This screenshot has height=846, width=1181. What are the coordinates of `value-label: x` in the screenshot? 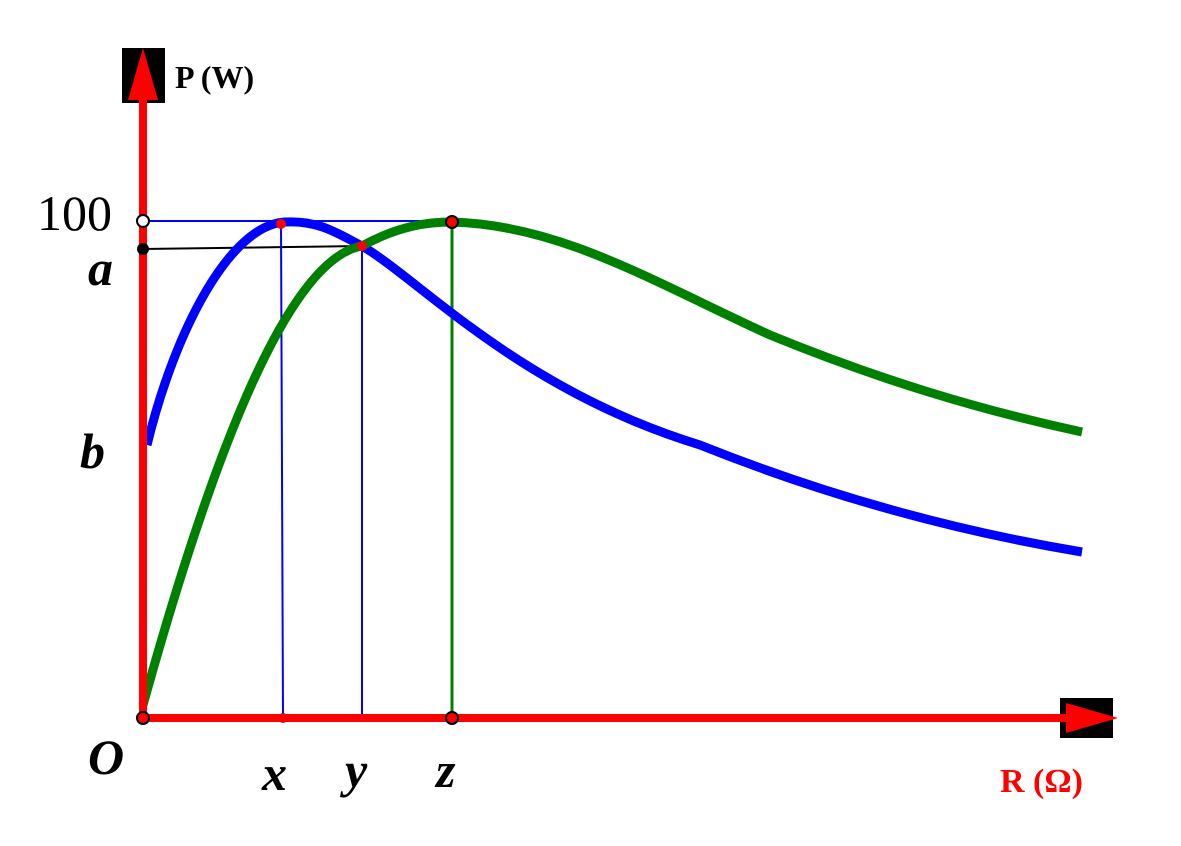 It's located at (274, 773).